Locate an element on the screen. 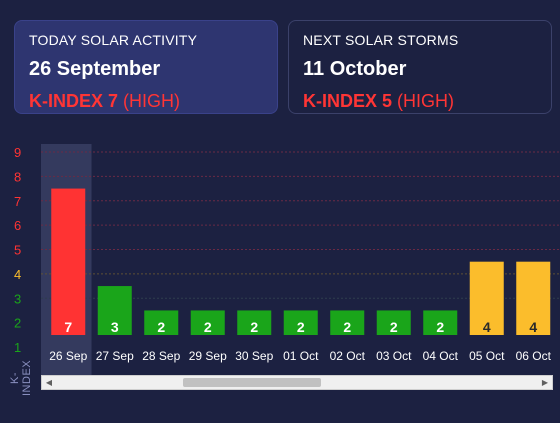  scroll-thumb is located at coordinates (252, 382).